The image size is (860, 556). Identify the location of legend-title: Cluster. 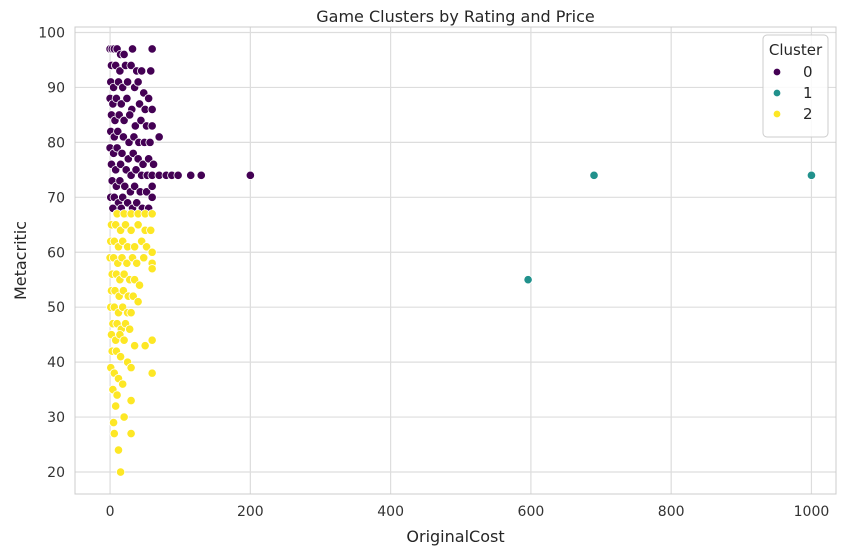
(796, 50).